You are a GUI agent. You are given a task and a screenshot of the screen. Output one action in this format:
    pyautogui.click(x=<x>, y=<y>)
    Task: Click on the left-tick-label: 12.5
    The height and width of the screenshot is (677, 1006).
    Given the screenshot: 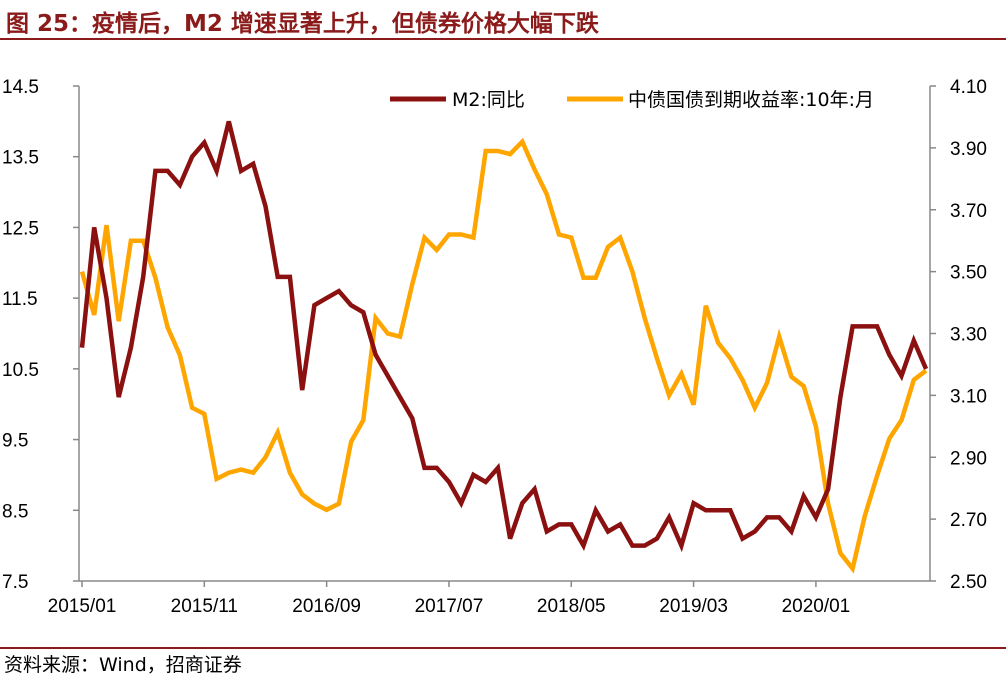 What is the action you would take?
    pyautogui.click(x=20, y=228)
    